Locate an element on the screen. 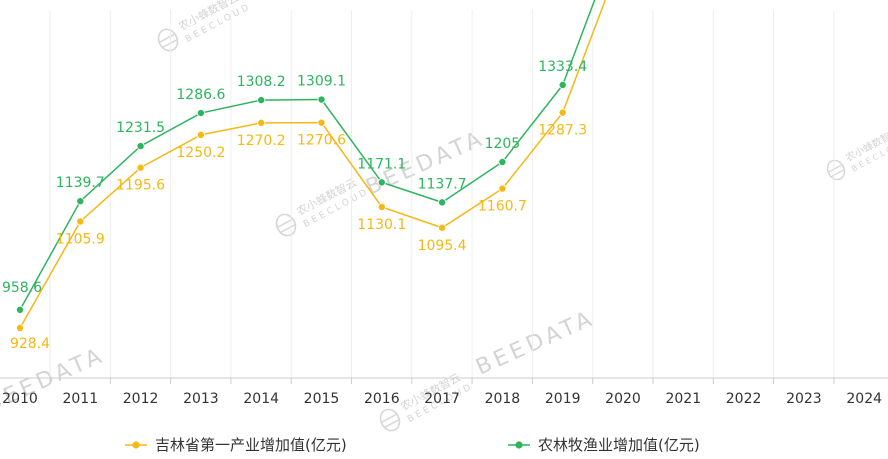 This screenshot has width=888, height=459. x-tick-label: 2021 is located at coordinates (683, 399).